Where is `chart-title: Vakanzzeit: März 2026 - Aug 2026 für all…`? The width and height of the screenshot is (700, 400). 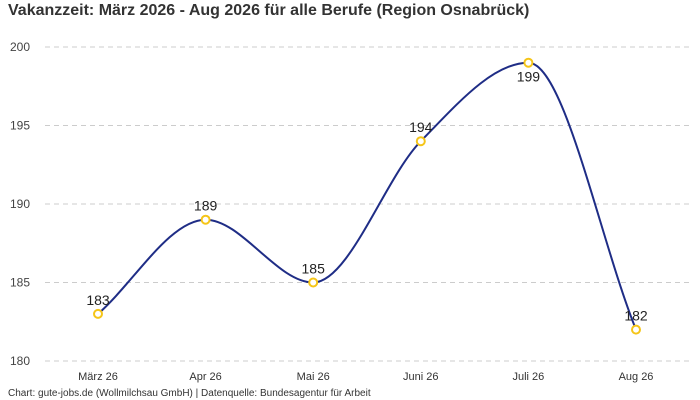
chart-title: Vakanzzeit: März 2026 - Aug 2026 für all… is located at coordinates (269, 10).